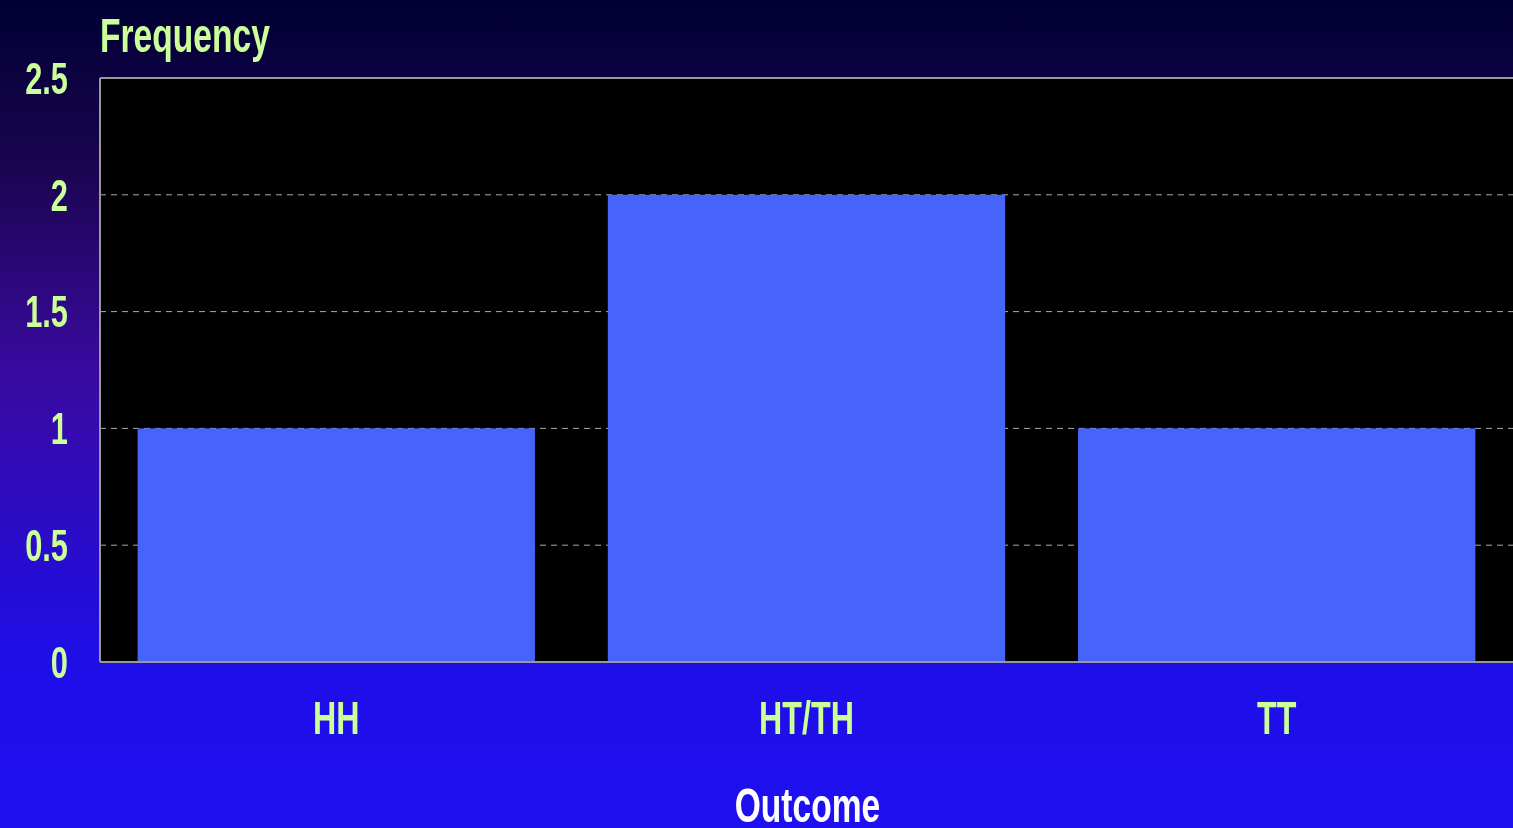  Describe the element at coordinates (336, 718) in the screenshot. I see `x-tick-label: HH` at that location.